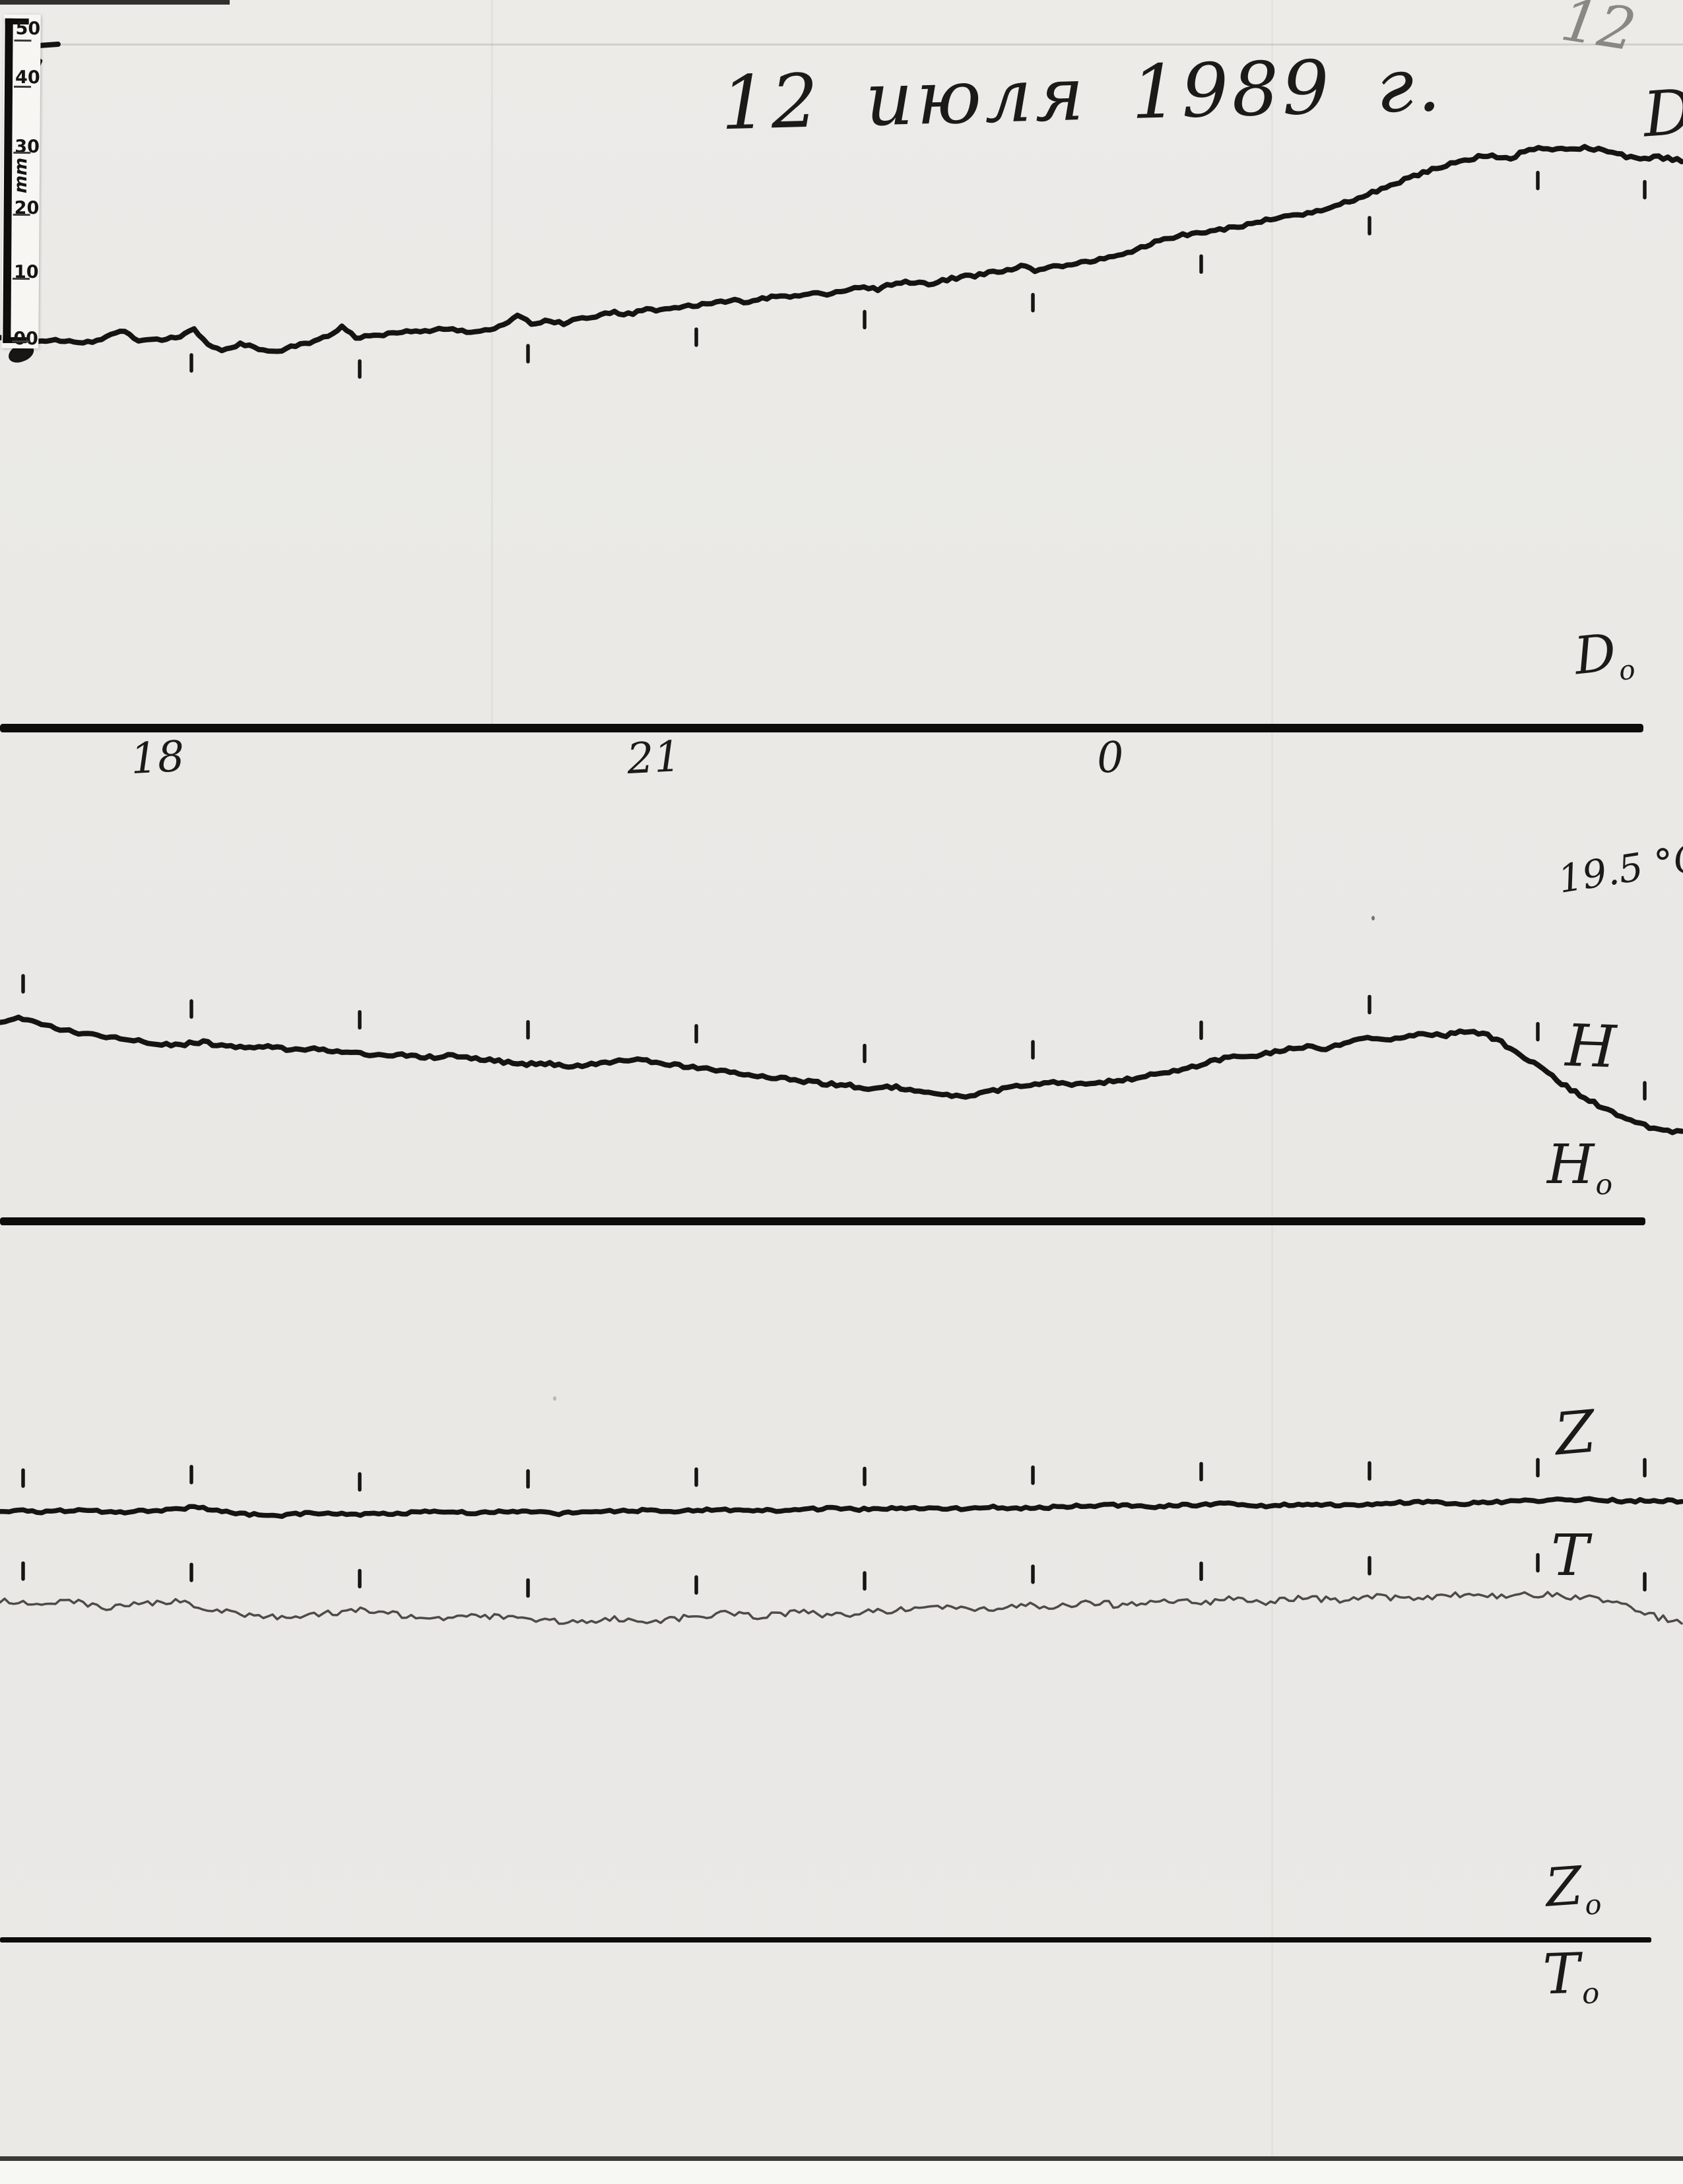 Image resolution: width=1683 pixels, height=2184 pixels. I want to click on trace-label-d: D, so click(1662, 114).